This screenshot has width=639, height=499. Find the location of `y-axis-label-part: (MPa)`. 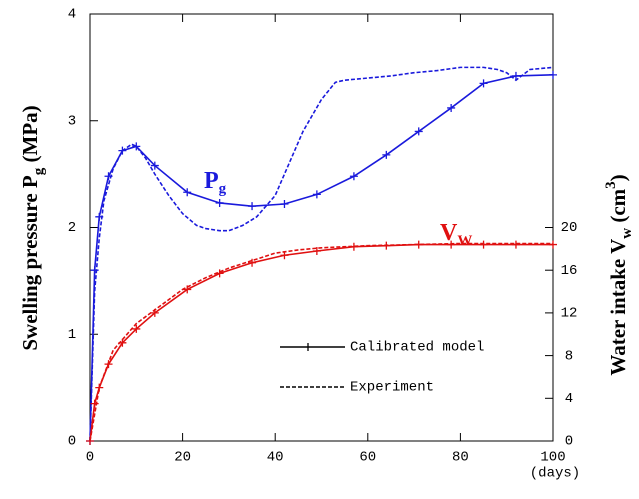

y-axis-label-part: (MPa) is located at coordinates (30, 136).